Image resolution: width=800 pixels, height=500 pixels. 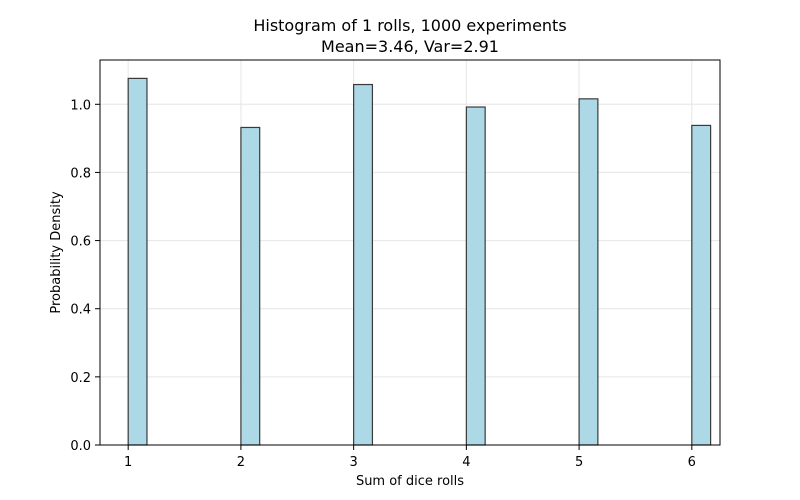 What do you see at coordinates (128, 462) in the screenshot?
I see `x-tick-label-0: 1` at bounding box center [128, 462].